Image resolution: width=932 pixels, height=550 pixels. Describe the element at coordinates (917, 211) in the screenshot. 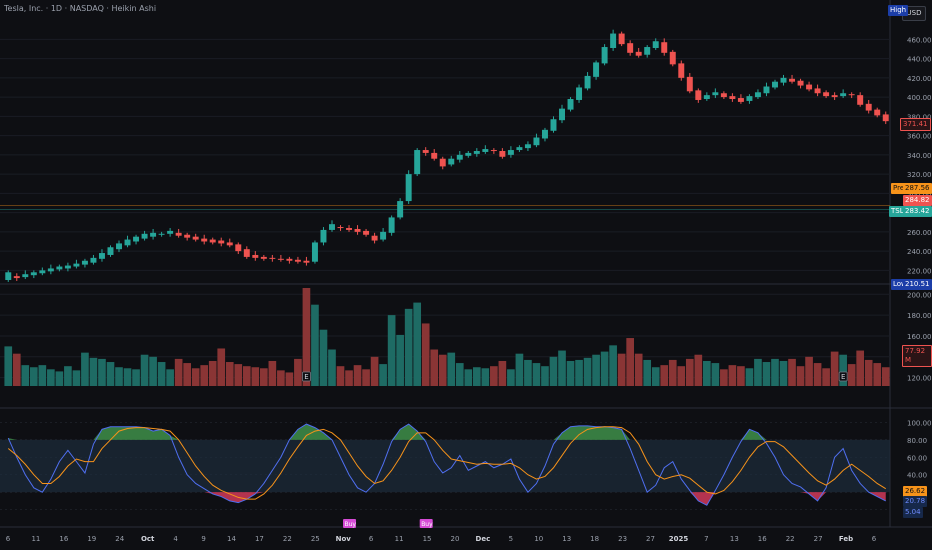

I see `symbol-price-badge: 283.42` at that location.